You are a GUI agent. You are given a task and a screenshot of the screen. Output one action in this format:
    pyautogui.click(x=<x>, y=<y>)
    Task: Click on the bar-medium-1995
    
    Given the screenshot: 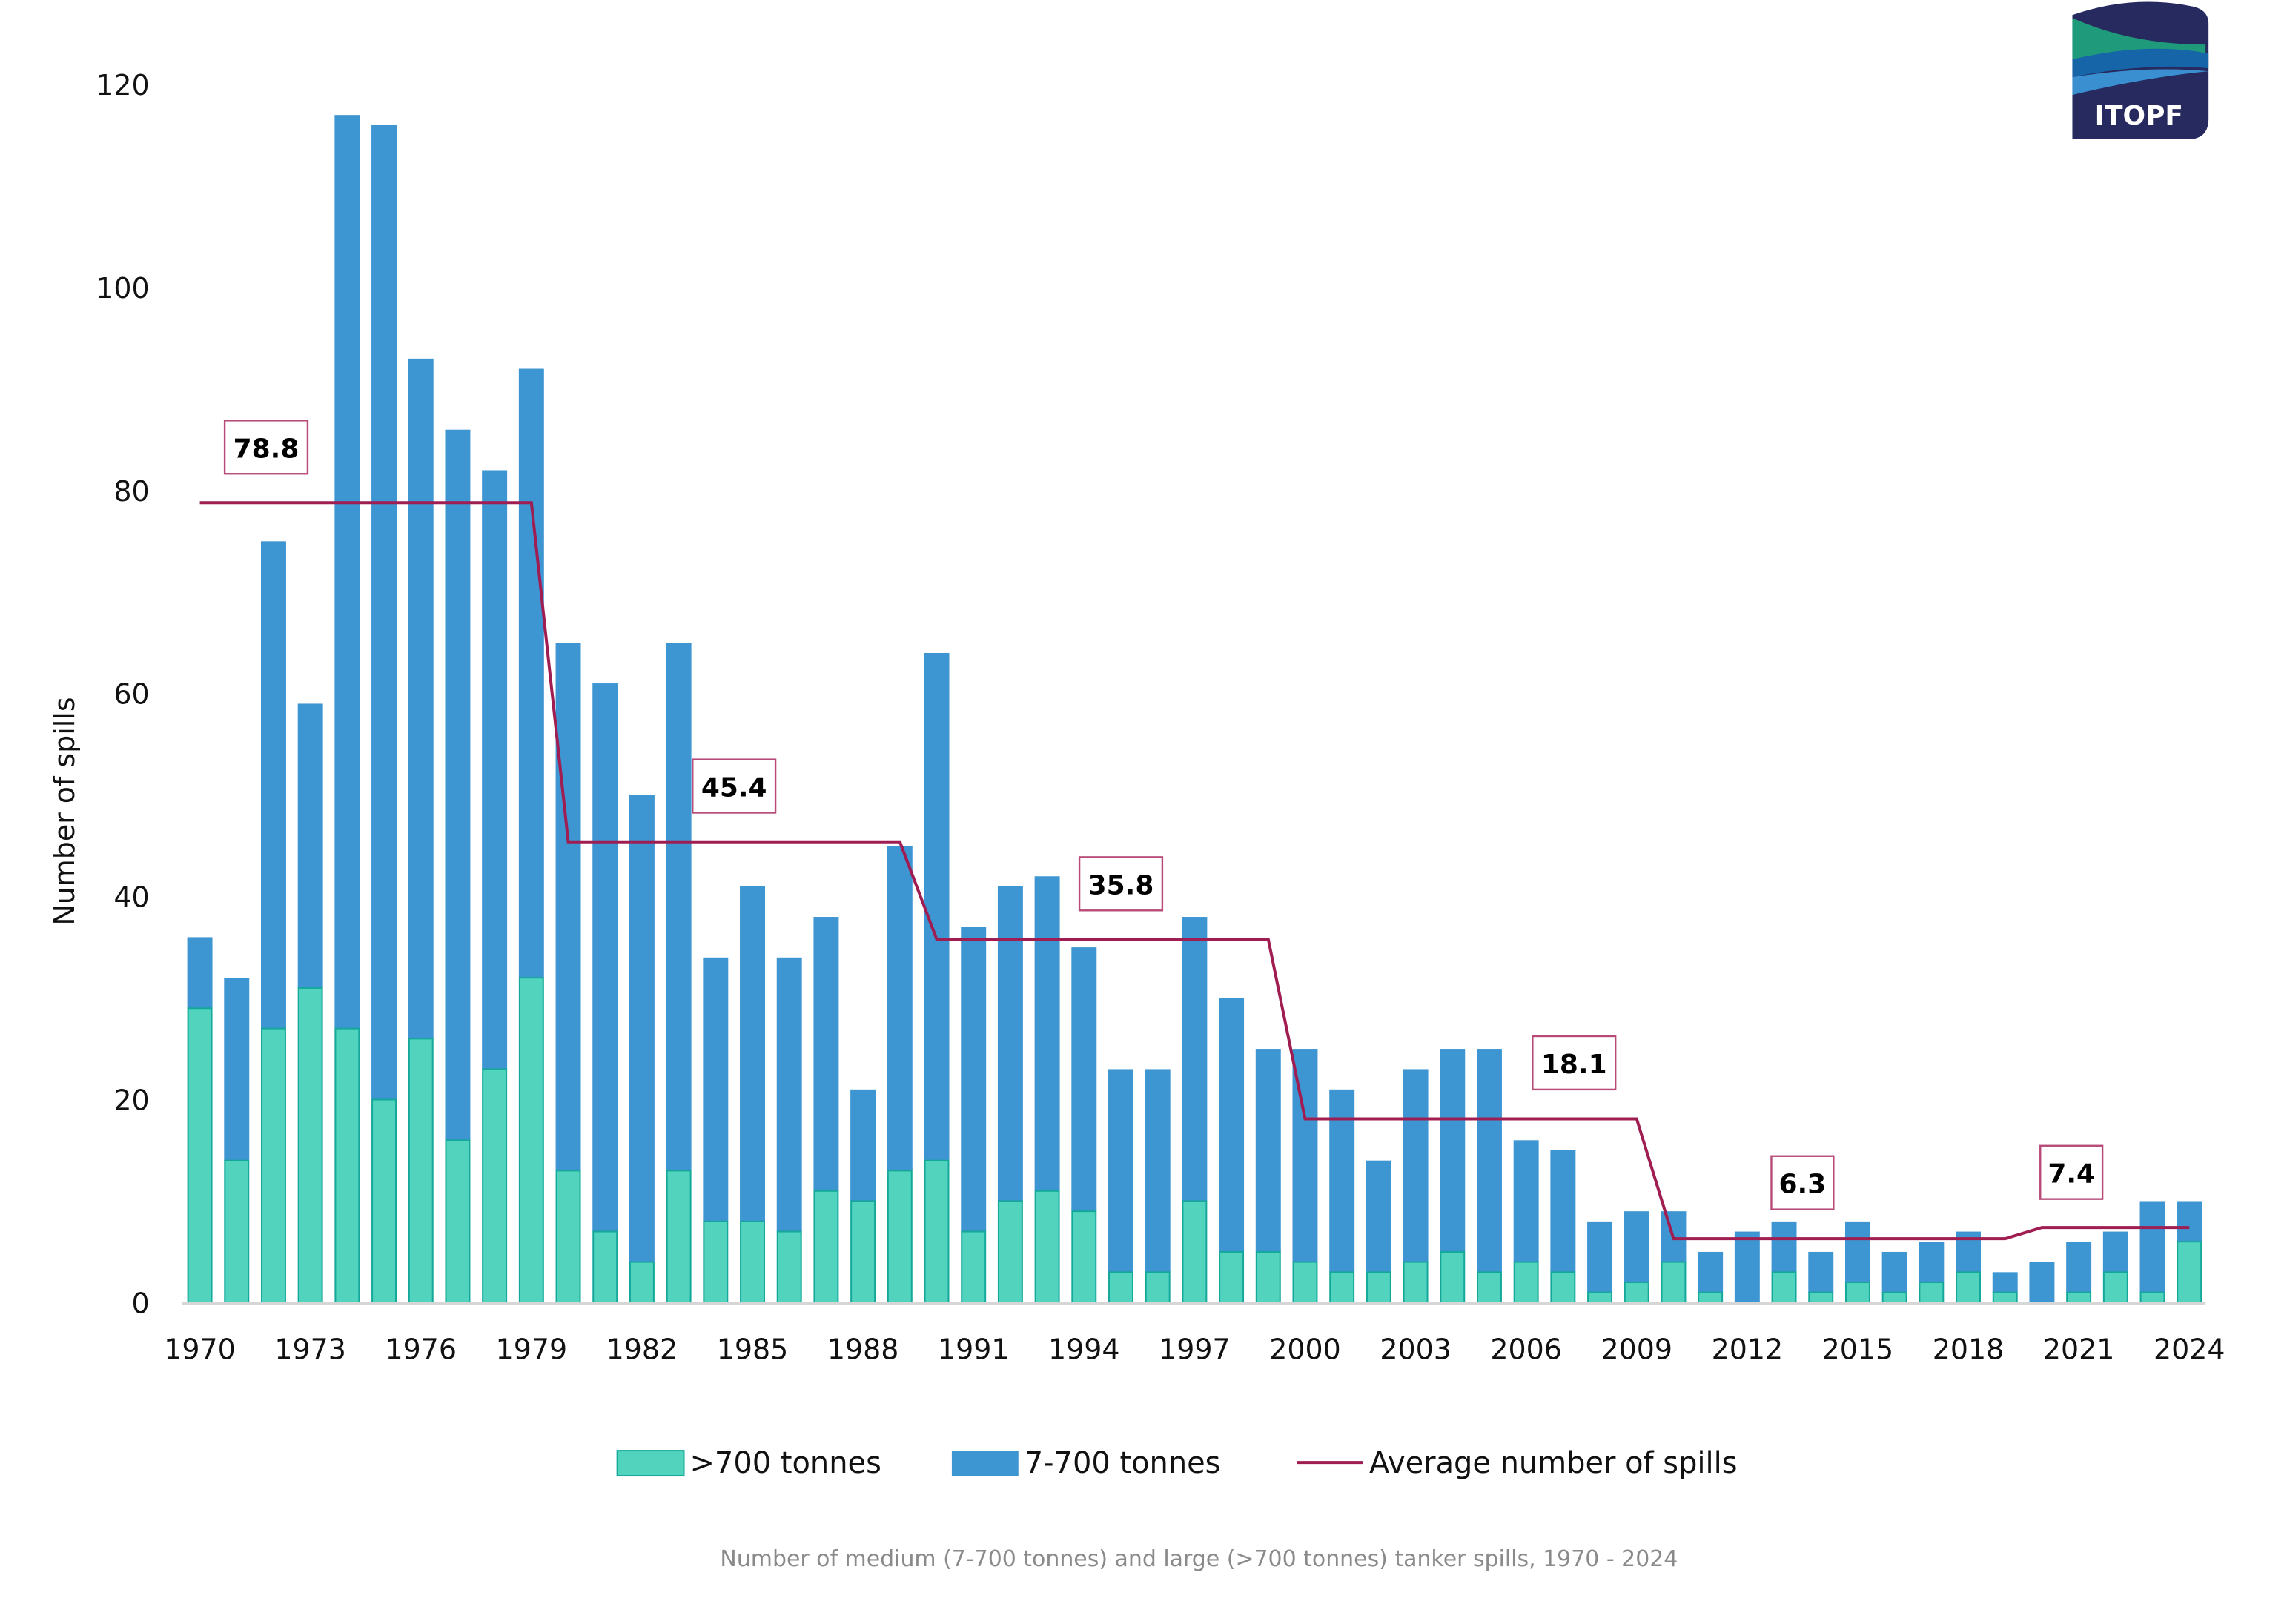 What is the action you would take?
    pyautogui.click(x=1120, y=1171)
    